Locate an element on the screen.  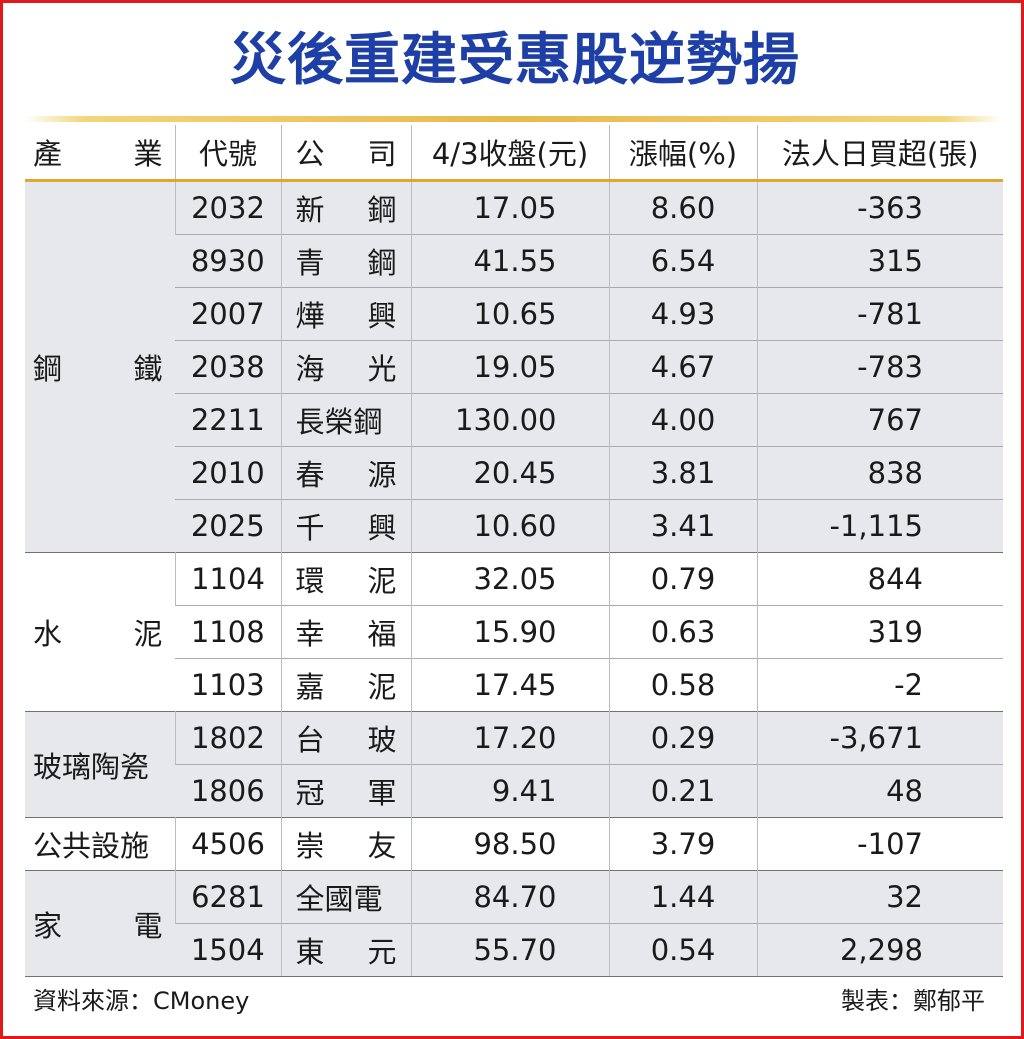
table-row: 水泥 1104 環泥 32.05 0.79 844 is located at coordinates (514, 632).